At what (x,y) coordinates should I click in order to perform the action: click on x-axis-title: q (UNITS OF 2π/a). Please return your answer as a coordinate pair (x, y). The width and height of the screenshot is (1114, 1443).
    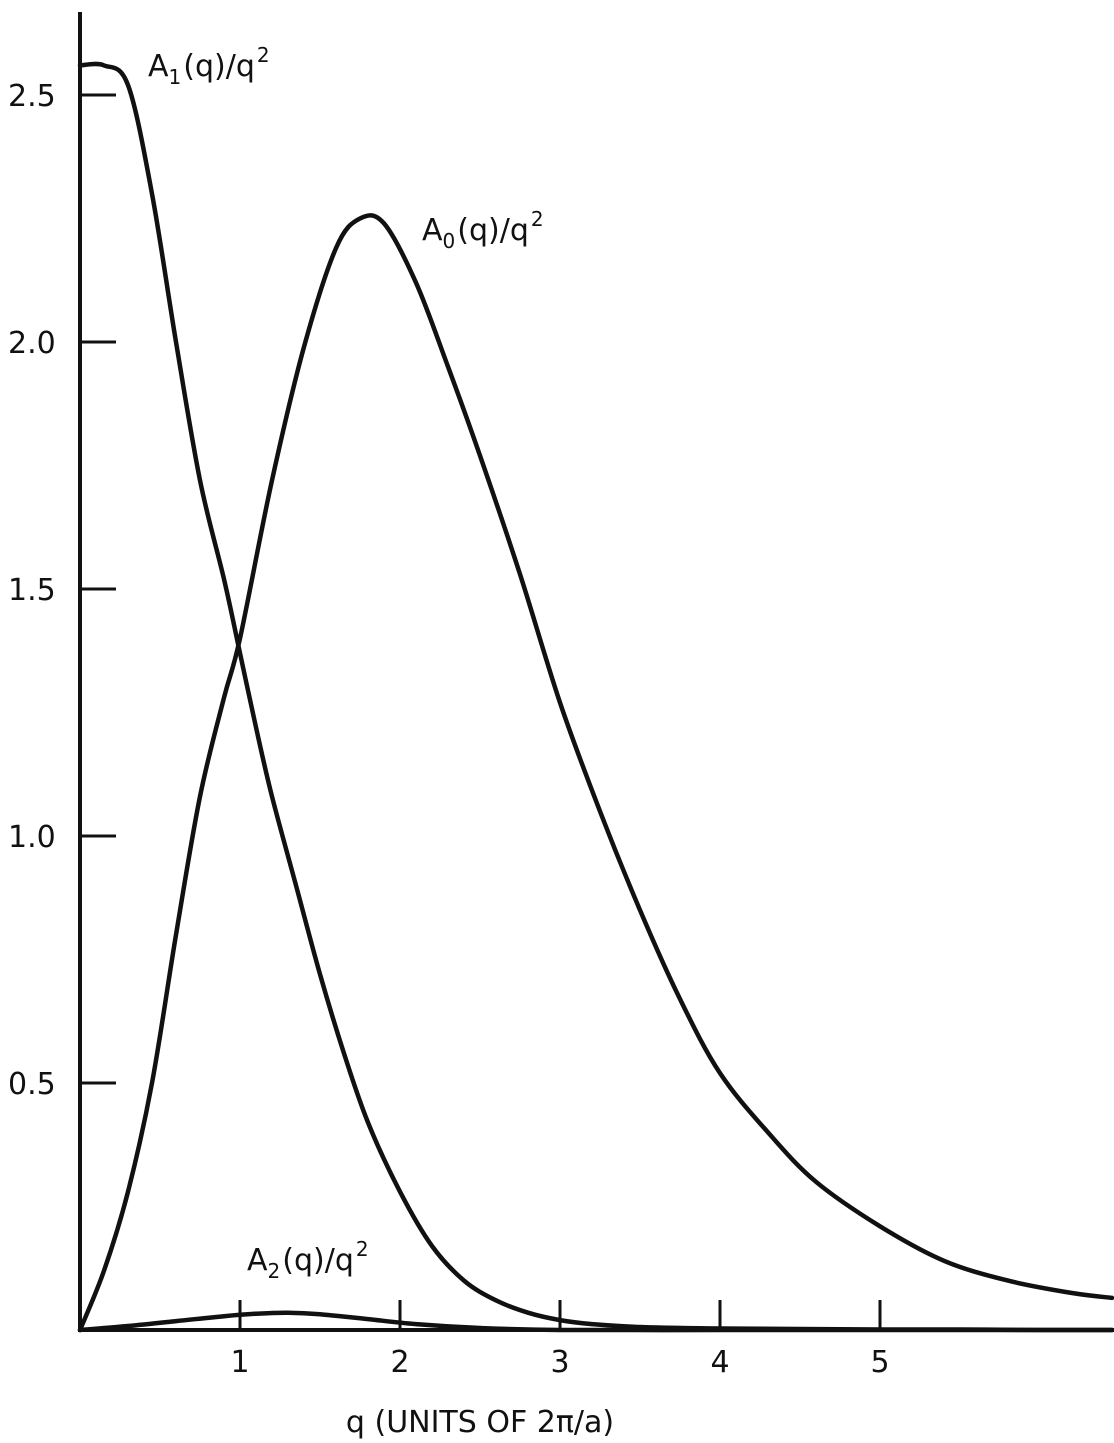
    Looking at the image, I should click on (480, 1422).